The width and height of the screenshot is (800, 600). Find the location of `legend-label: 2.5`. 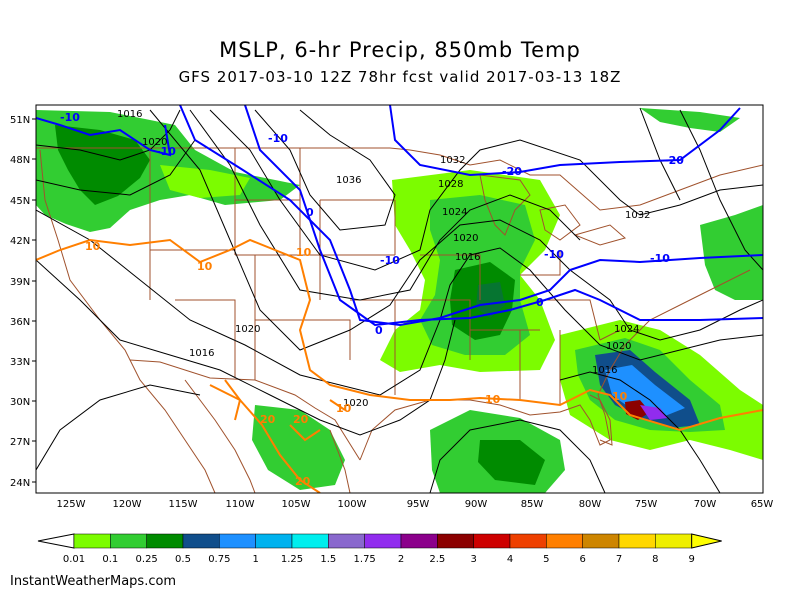

legend-label: 2.5 is located at coordinates (437, 559).